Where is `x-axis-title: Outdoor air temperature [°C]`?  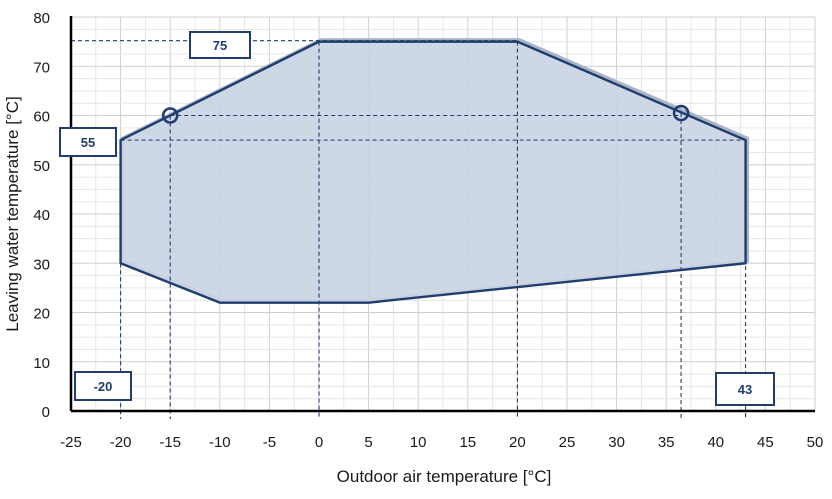 x-axis-title: Outdoor air temperature [°C] is located at coordinates (444, 476).